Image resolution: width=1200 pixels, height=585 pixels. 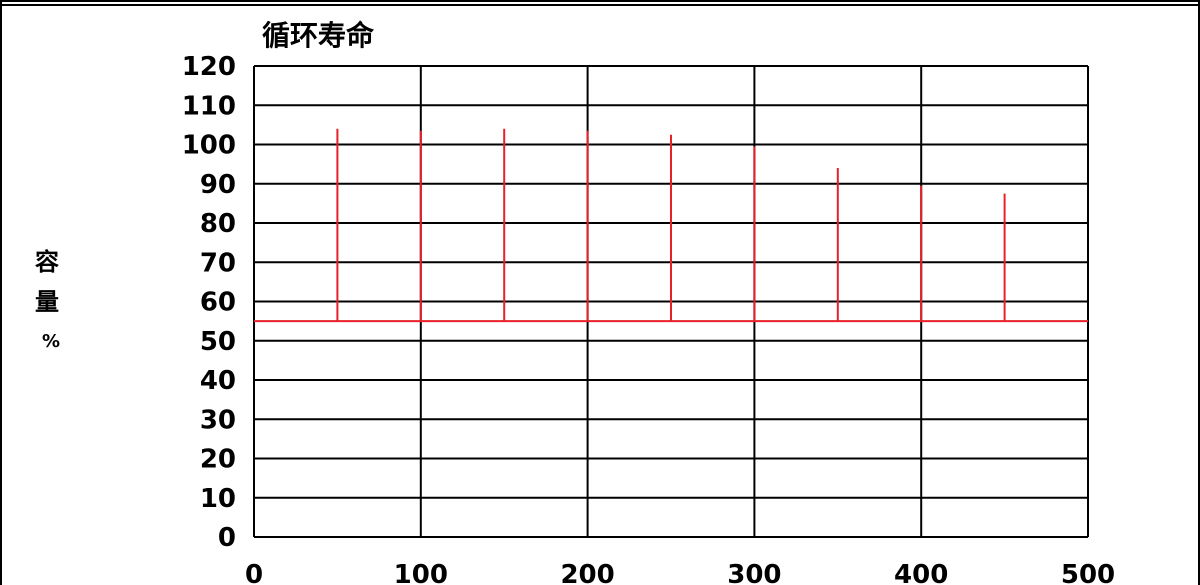 I want to click on x-tick-label-100: 100, so click(x=421, y=572).